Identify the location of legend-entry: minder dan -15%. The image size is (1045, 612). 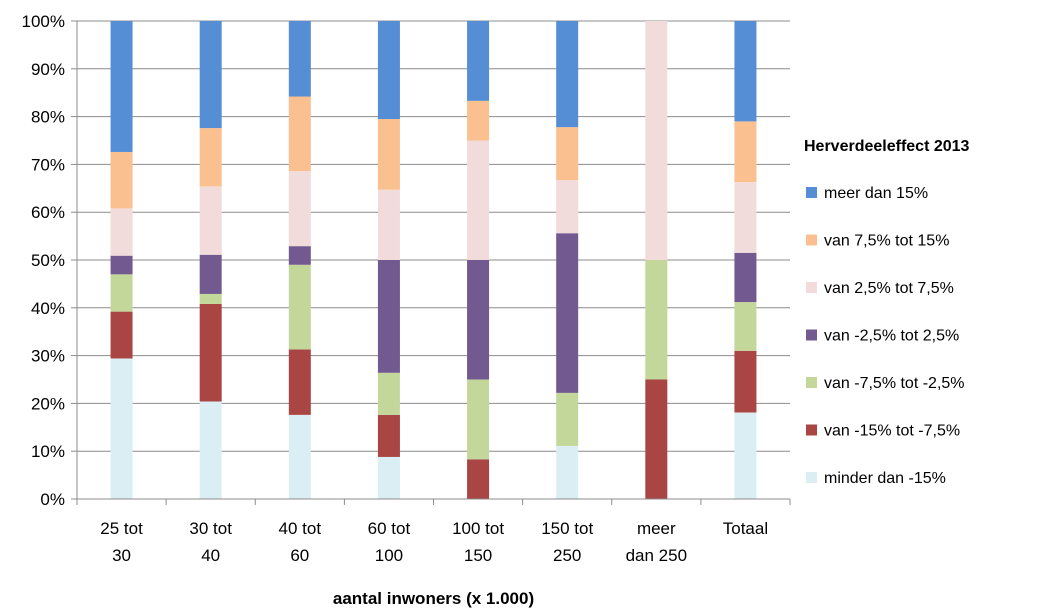
(885, 478).